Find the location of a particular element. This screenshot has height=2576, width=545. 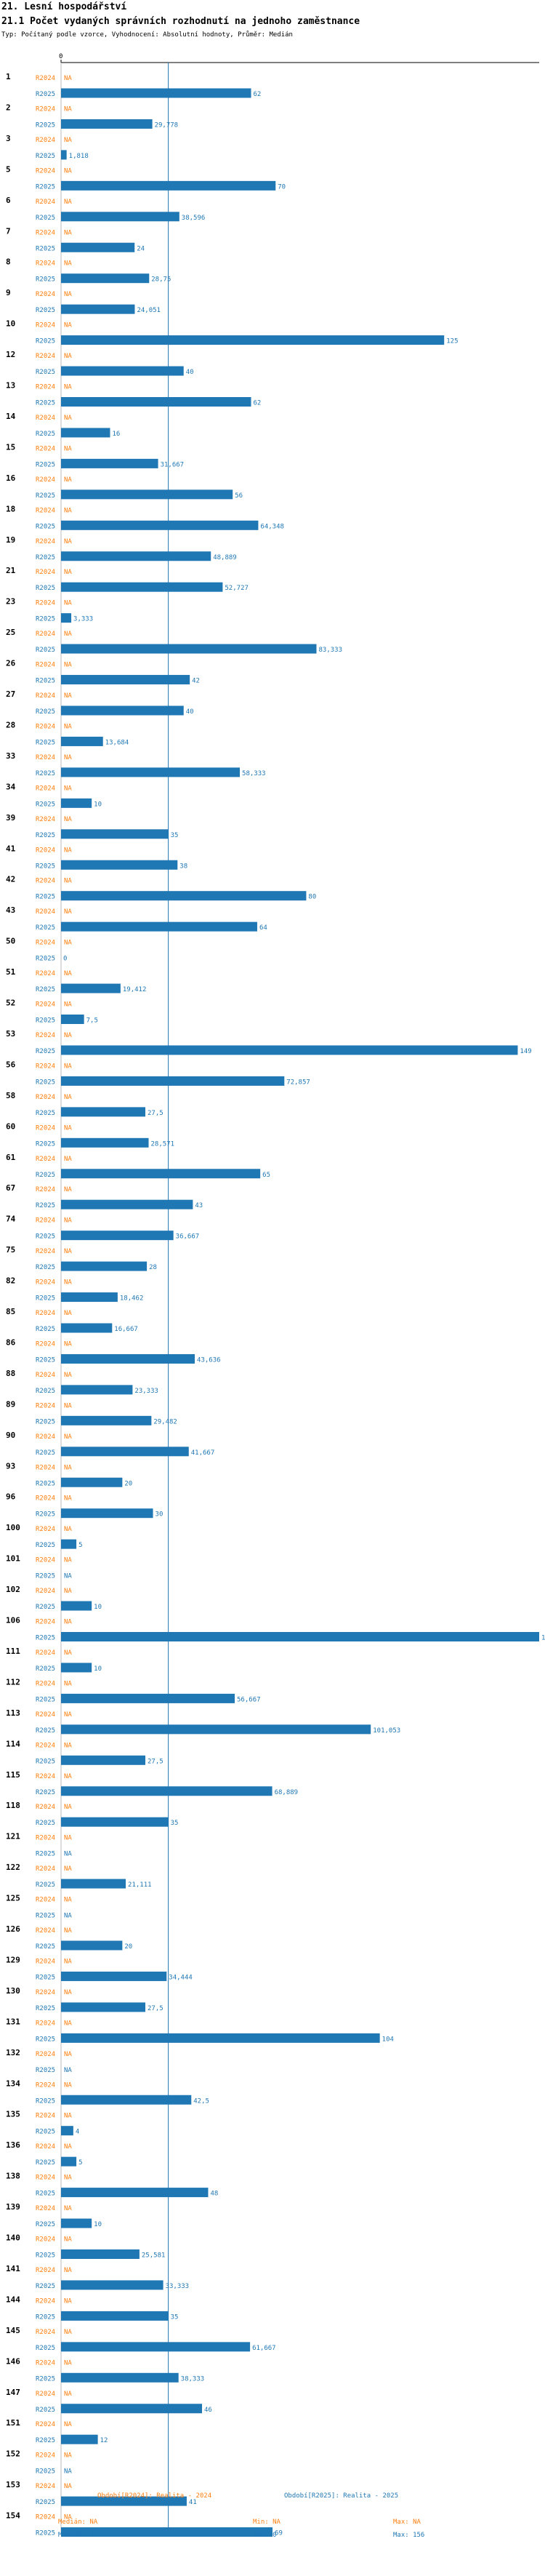

category-label: 141 is located at coordinates (13, 2268).